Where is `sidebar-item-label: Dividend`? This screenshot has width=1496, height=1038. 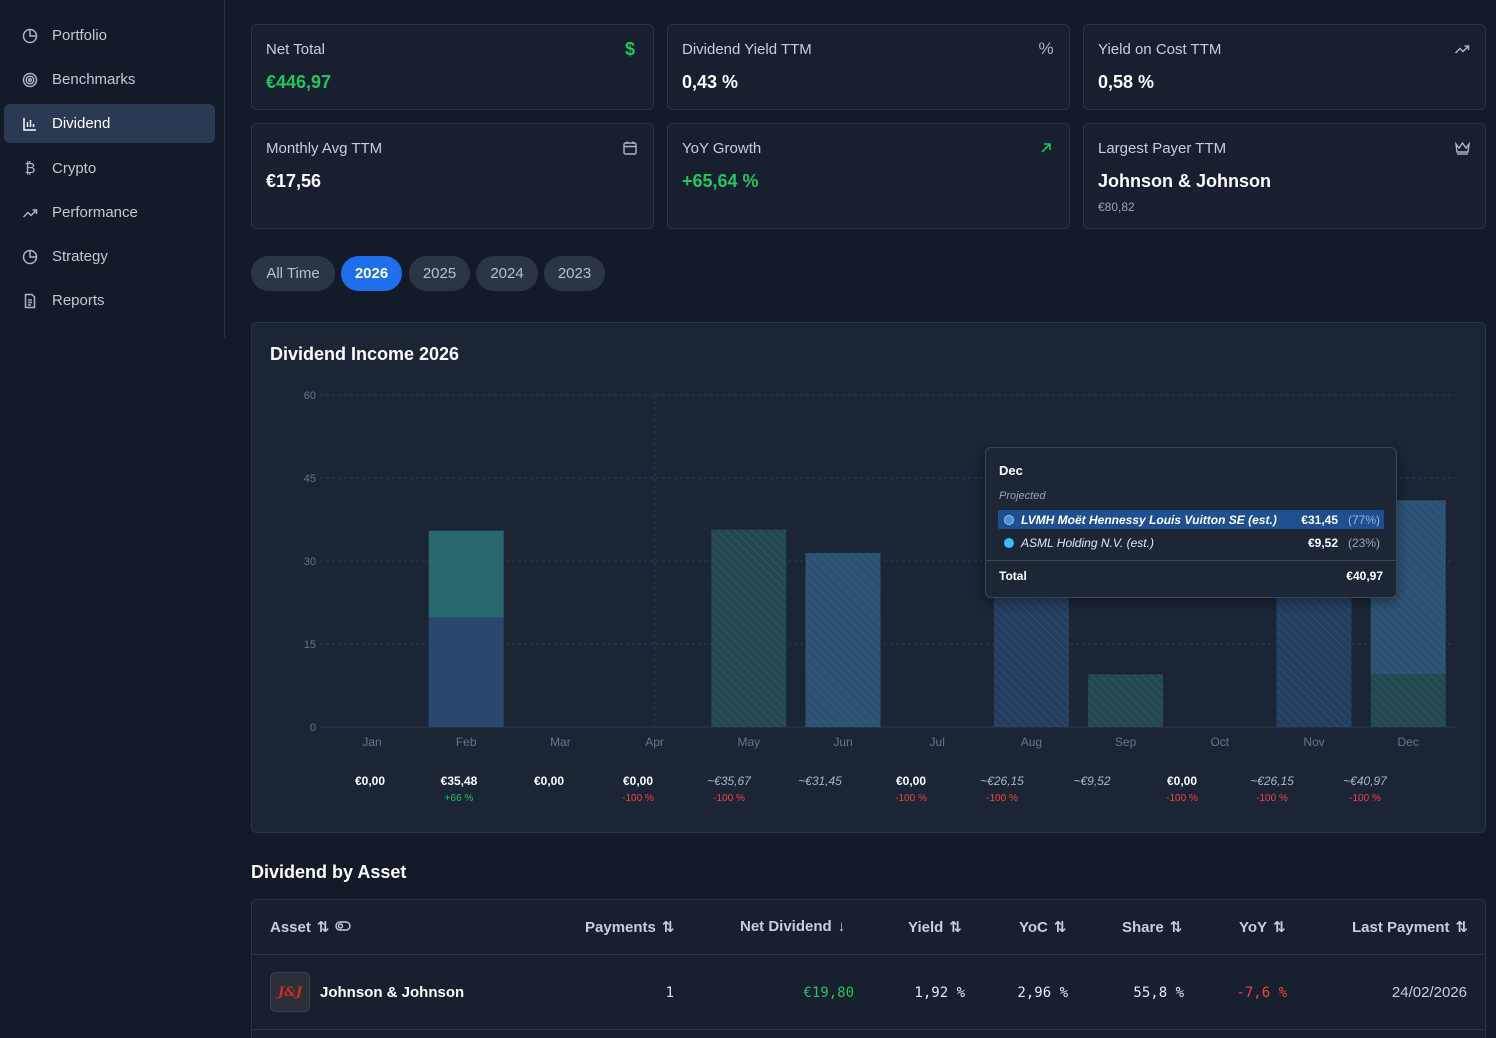 sidebar-item-label: Dividend is located at coordinates (81, 123).